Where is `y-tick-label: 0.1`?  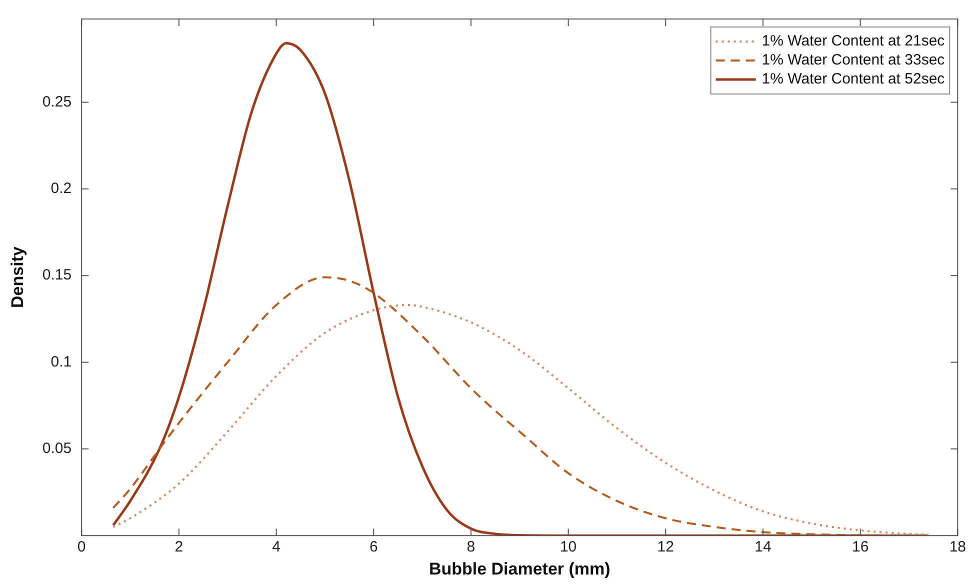 y-tick-label: 0.1 is located at coordinates (61, 361).